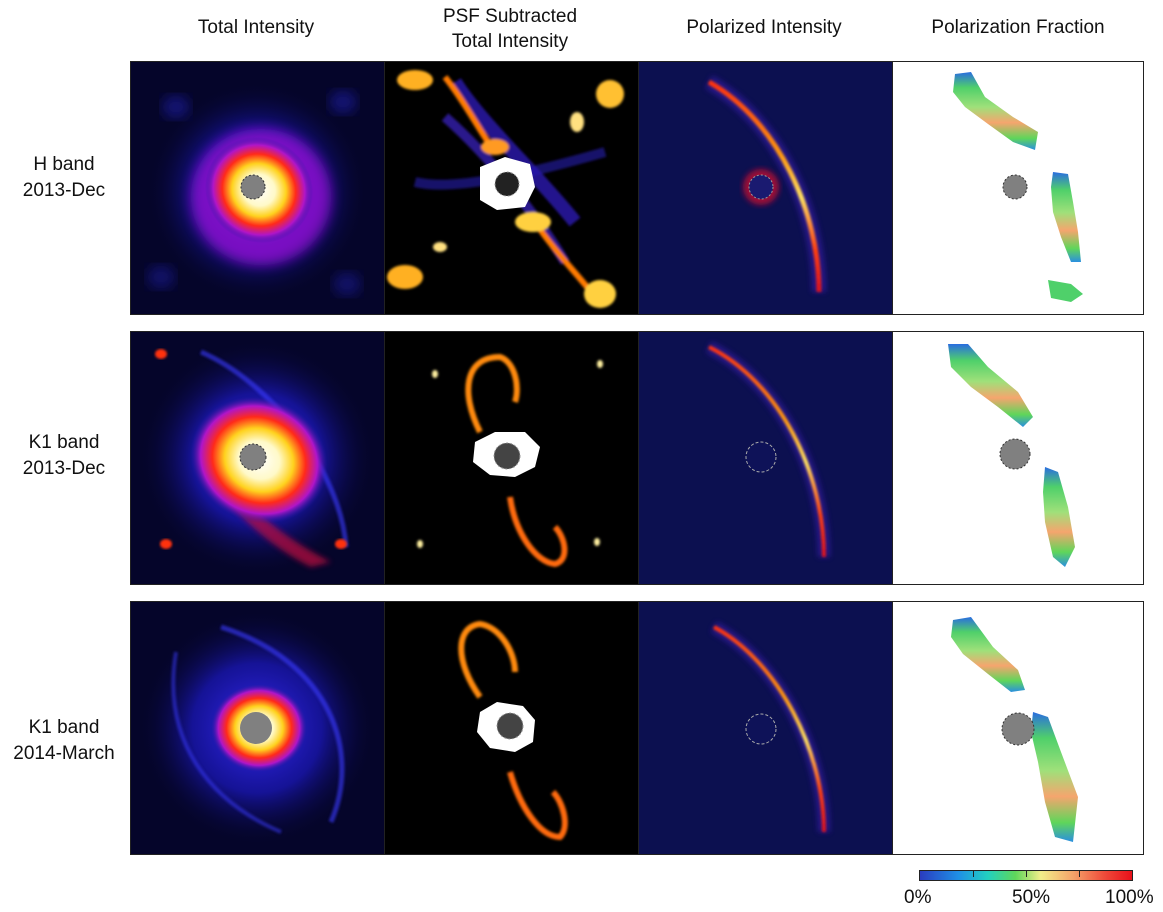 Image resolution: width=1163 pixels, height=912 pixels. I want to click on colorbar-label-max: 100%, so click(1129, 897).